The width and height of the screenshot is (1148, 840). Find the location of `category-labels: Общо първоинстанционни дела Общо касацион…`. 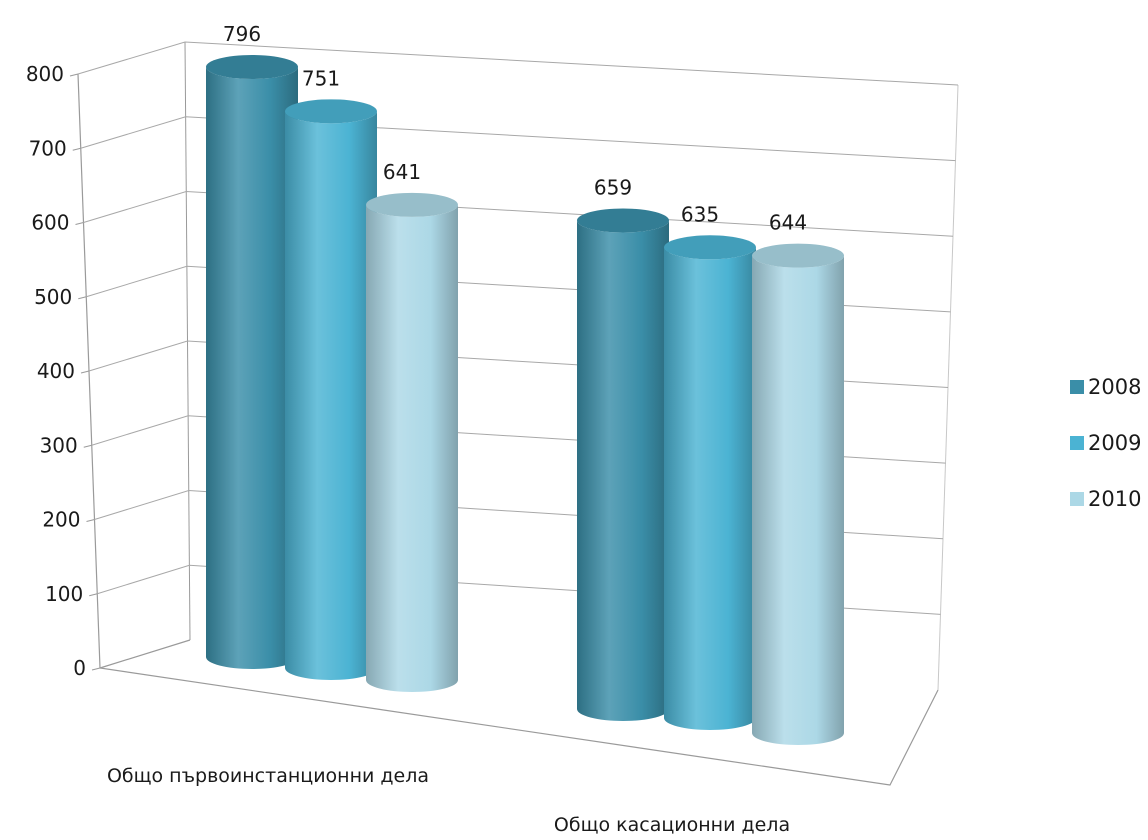

category-labels: Общо първоинстанционни дела Общо касацион… is located at coordinates (448, 800).